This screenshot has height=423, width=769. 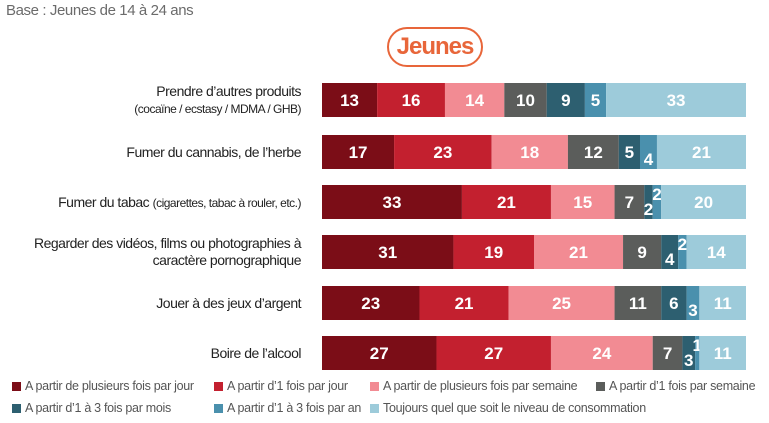 I want to click on base-note: Base : Jeunes de 14 à 24 ans, so click(x=100, y=10).